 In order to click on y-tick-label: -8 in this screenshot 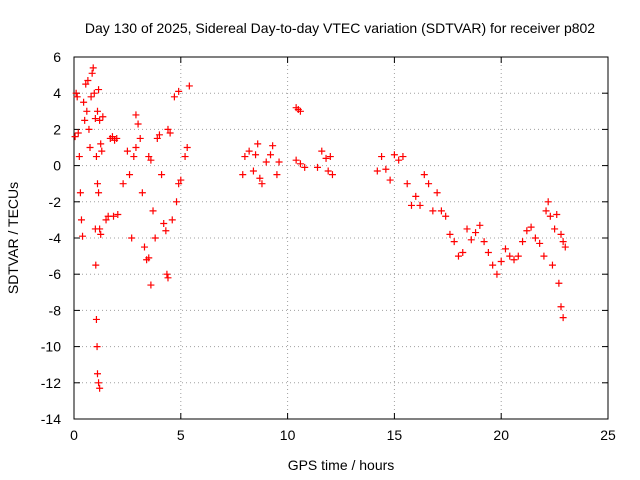, I will do `click(55, 310)`.